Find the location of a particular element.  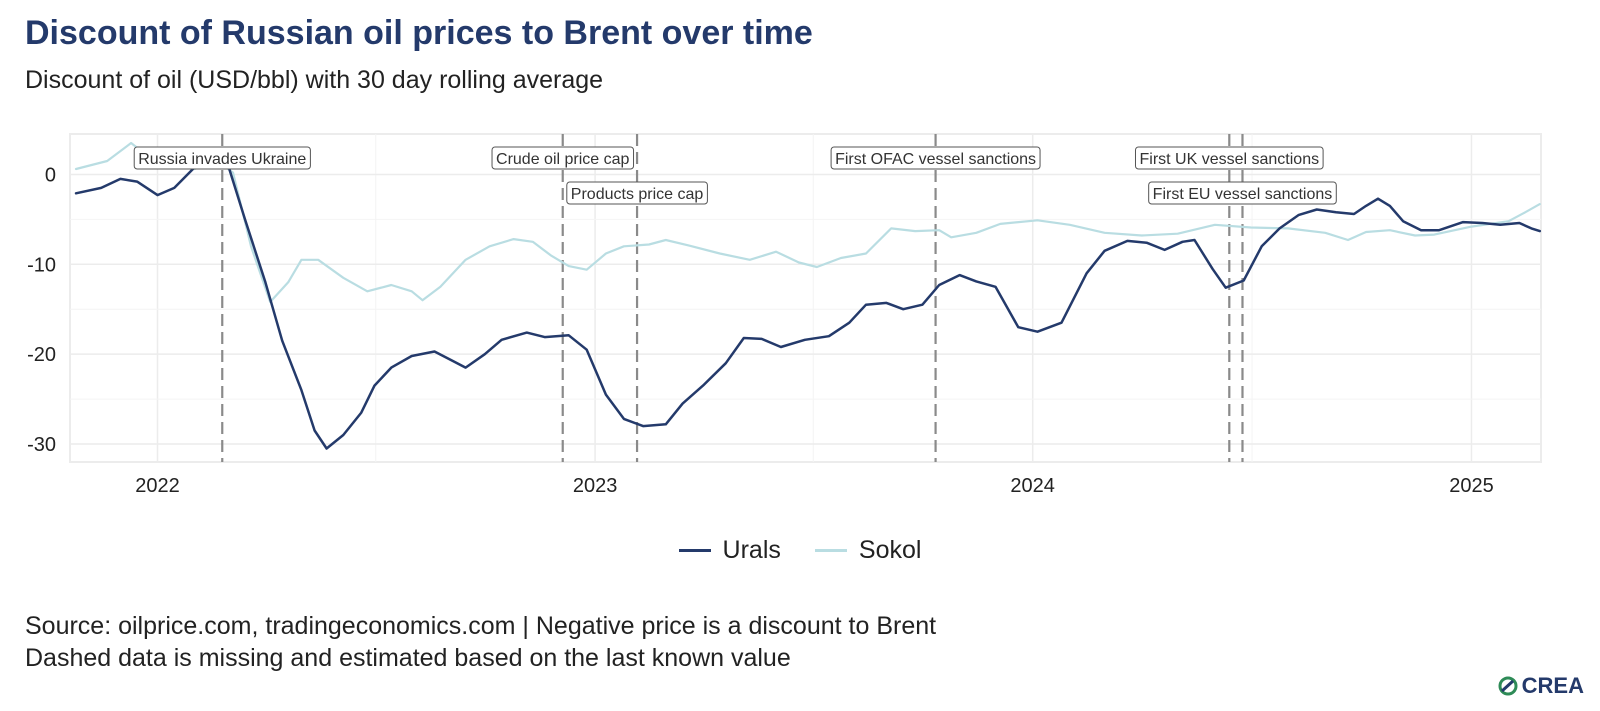

event-label: Crude oil price cap is located at coordinates (563, 159).